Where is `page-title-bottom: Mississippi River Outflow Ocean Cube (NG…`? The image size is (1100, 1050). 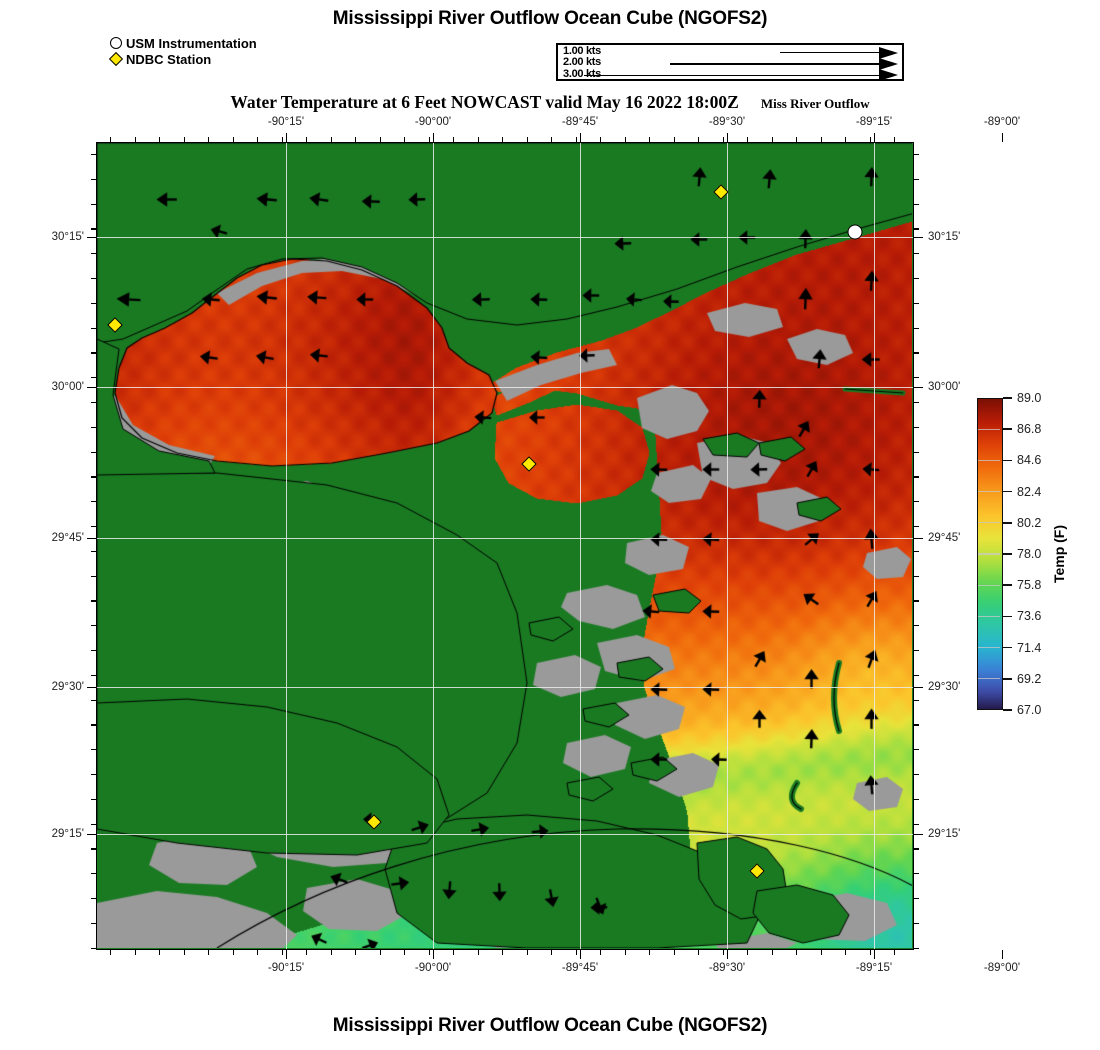
page-title-bottom: Mississippi River Outflow Ocean Cube (NG… is located at coordinates (550, 1025).